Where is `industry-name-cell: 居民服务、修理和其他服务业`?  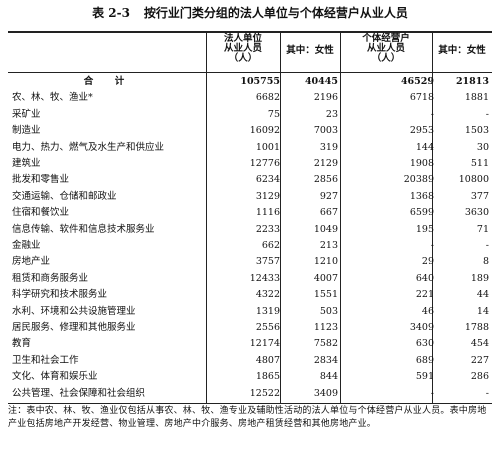
industry-name-cell: 居民服务、修理和其他服务业 is located at coordinates (74, 327).